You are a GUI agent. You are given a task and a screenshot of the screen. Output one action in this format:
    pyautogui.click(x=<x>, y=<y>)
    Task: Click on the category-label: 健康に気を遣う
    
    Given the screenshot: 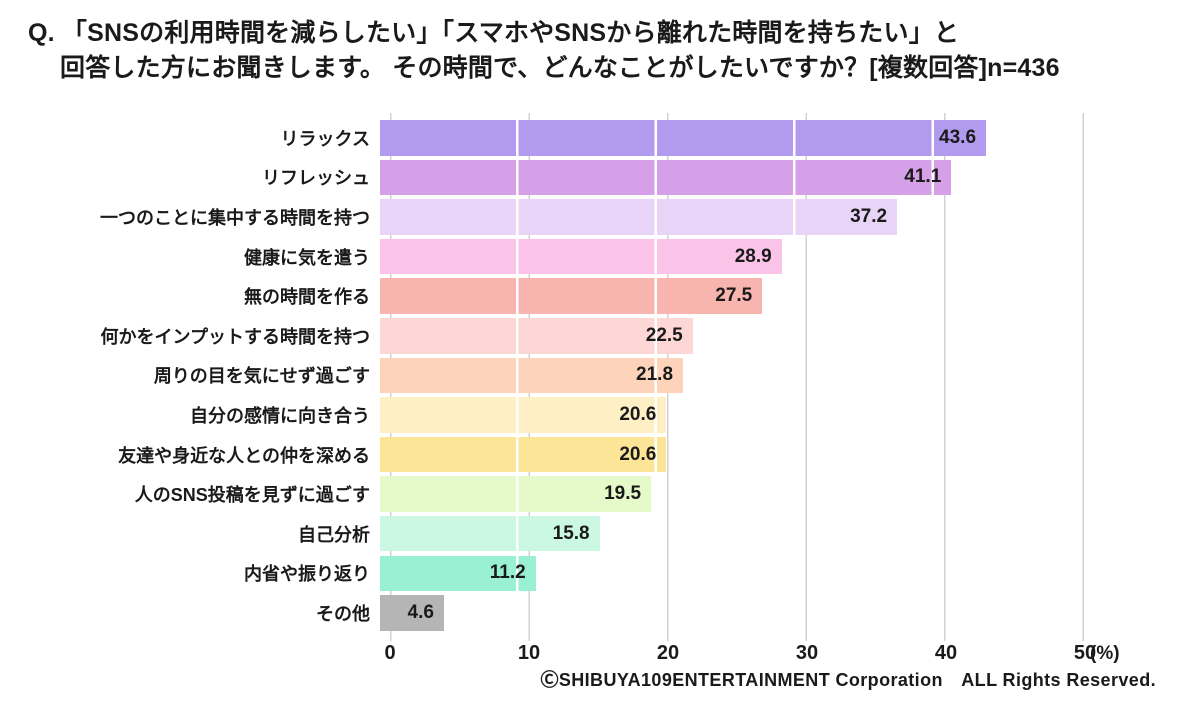 What is the action you would take?
    pyautogui.click(x=307, y=257)
    